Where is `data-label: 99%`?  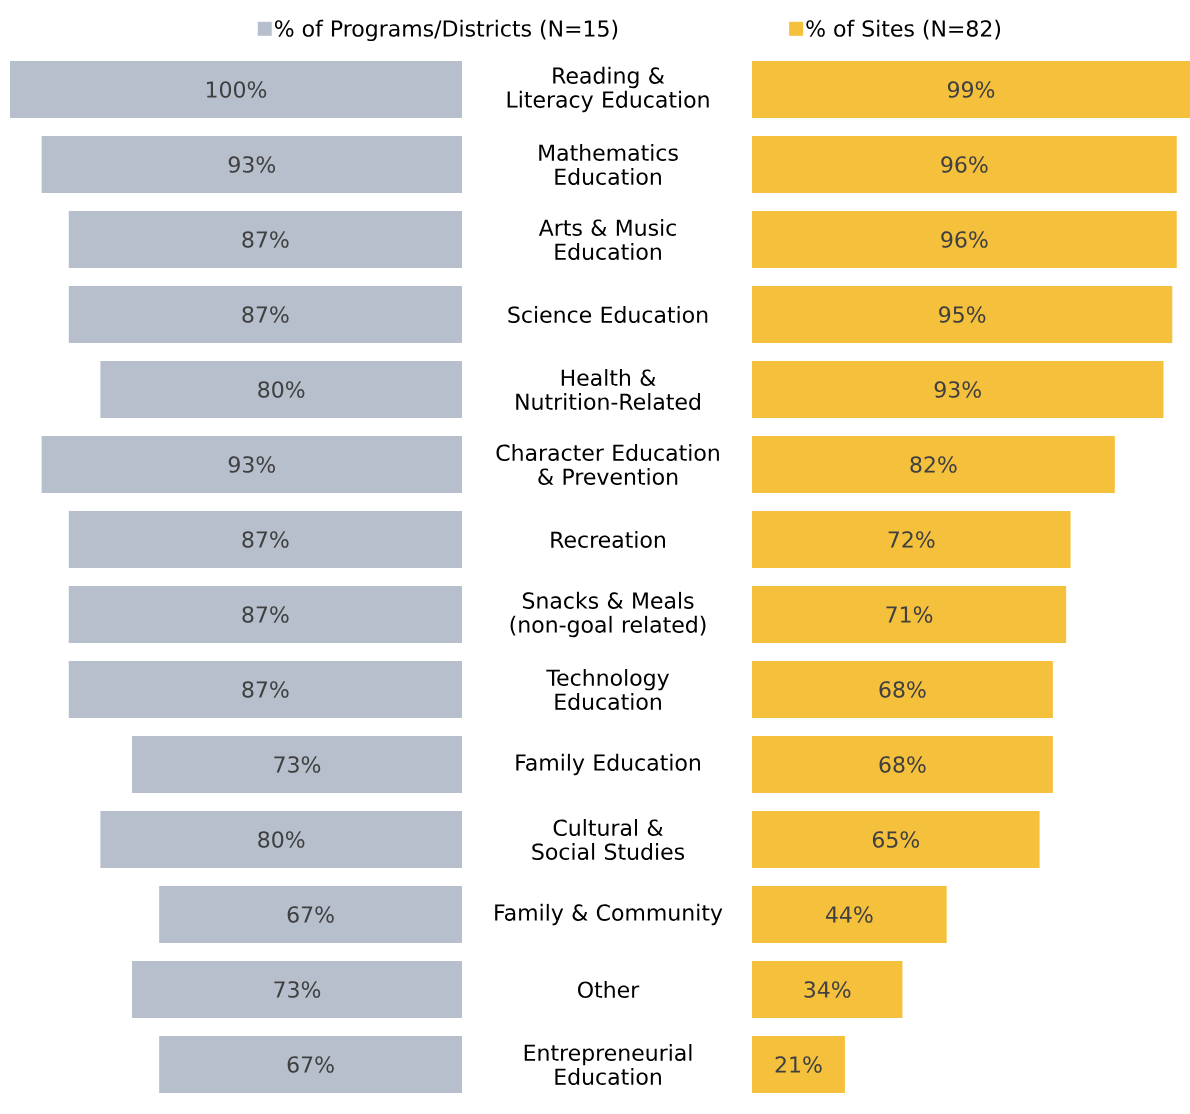 data-label: 99% is located at coordinates (971, 89).